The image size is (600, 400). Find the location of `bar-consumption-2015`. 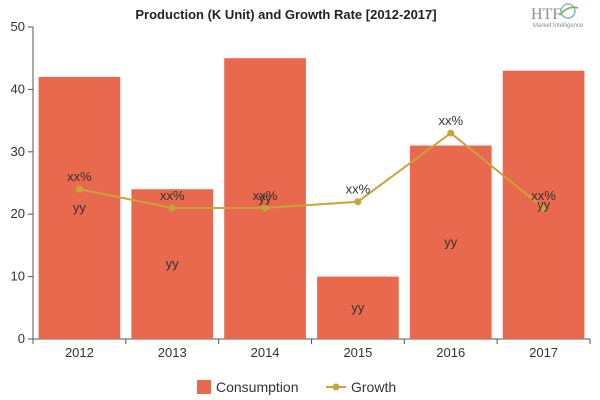

bar-consumption-2015 is located at coordinates (358, 307).